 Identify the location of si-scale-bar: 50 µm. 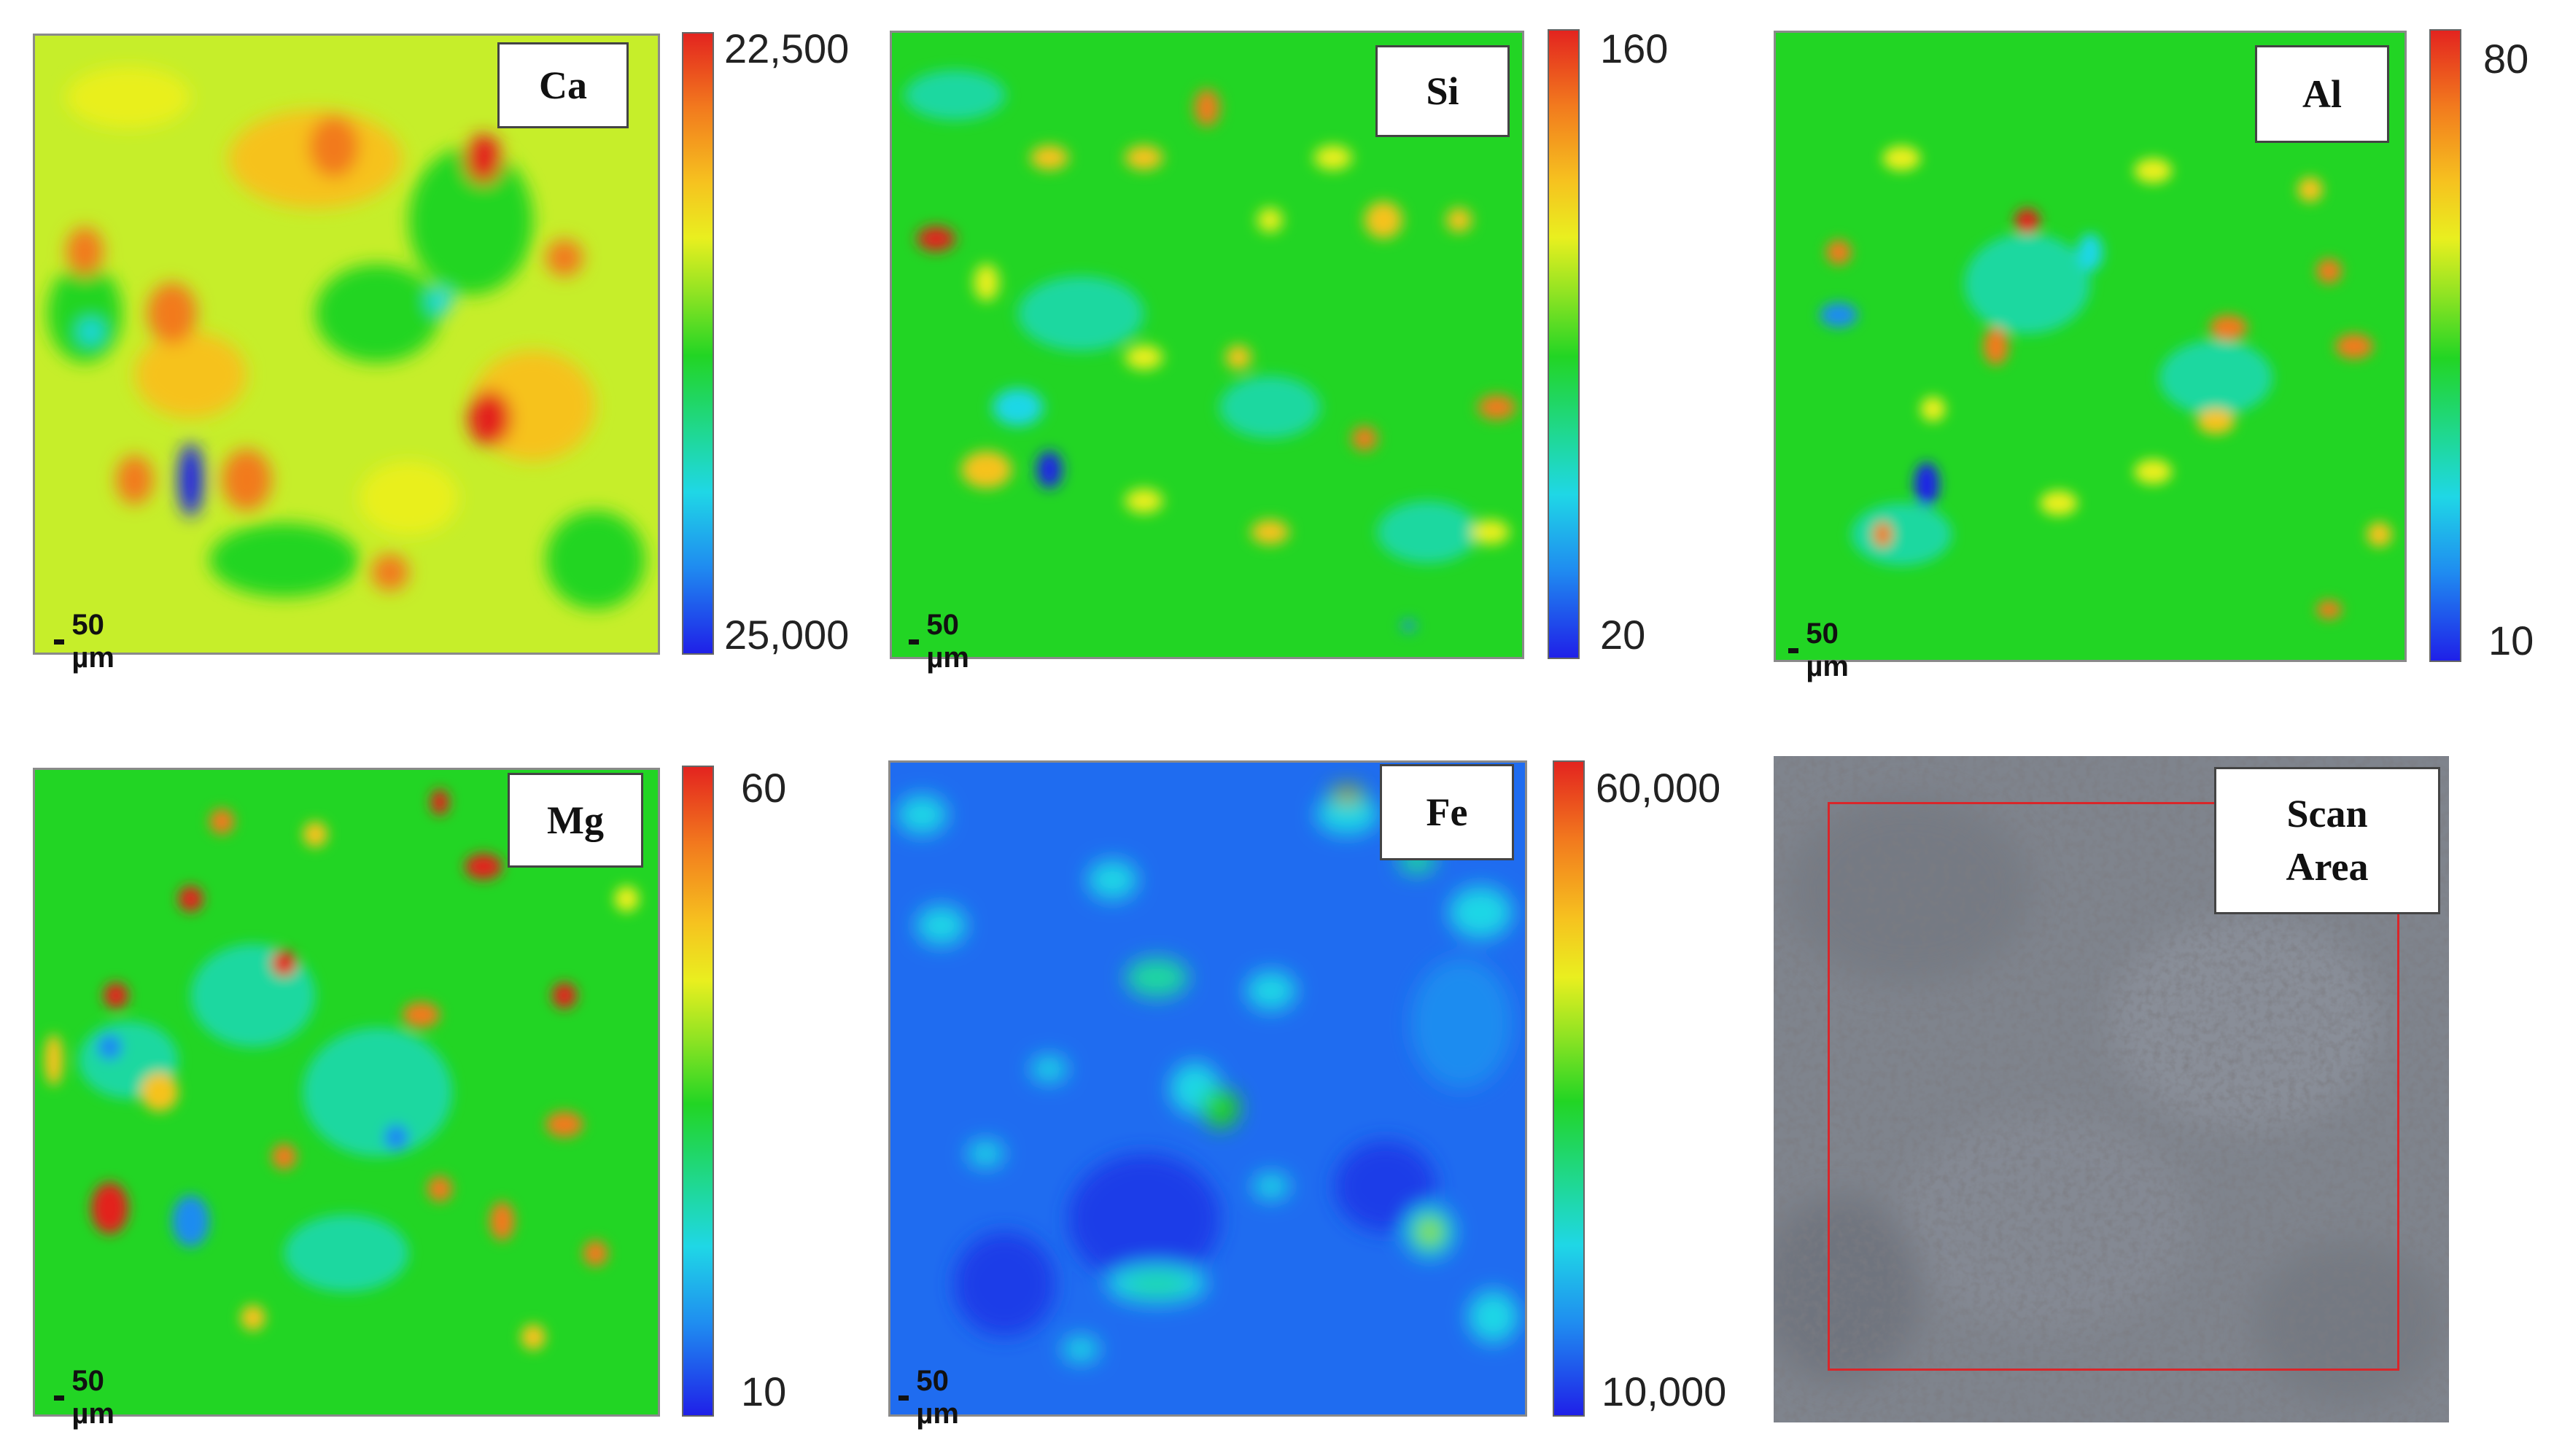
(943, 641).